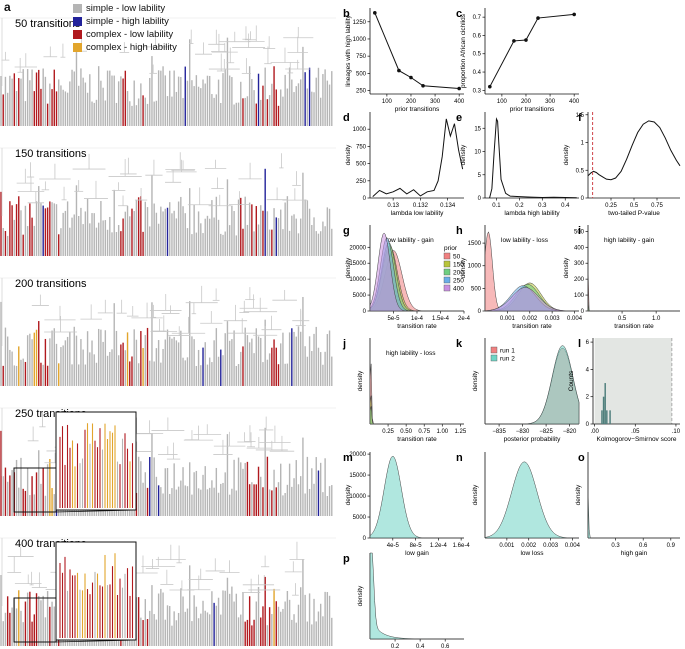 The width and height of the screenshot is (685, 649). What do you see at coordinates (628, 160) in the screenshot?
I see `axes: 0.25 0.5 0.75 0 0.5 1 1.5` at bounding box center [628, 160].